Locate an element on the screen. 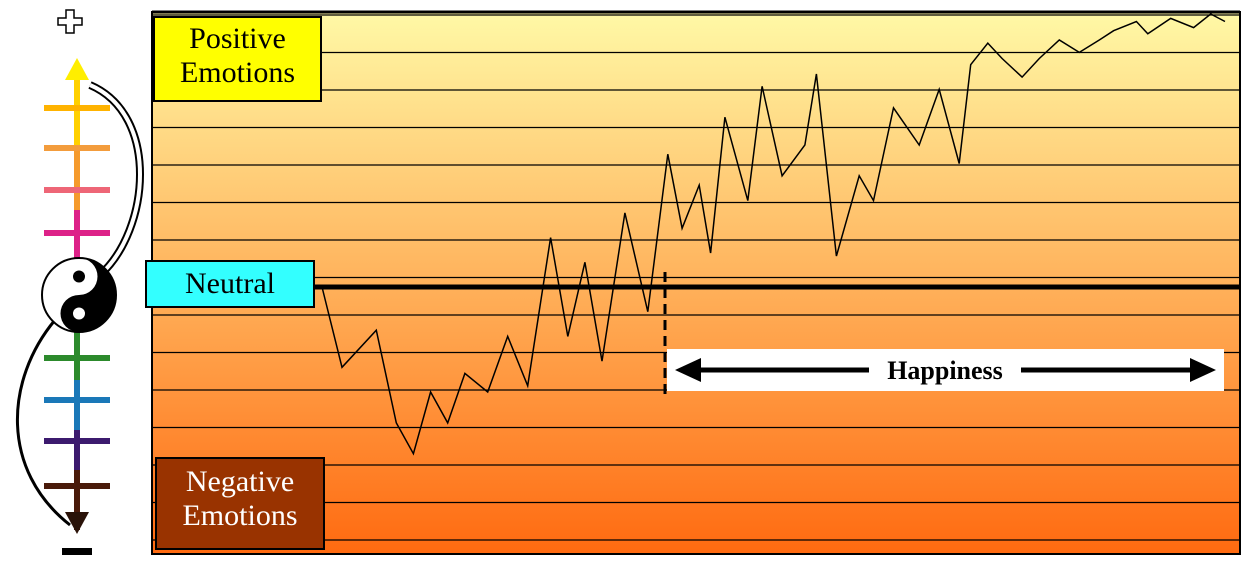 The image size is (1244, 566). down-arrow-icon is located at coordinates (77, 523).